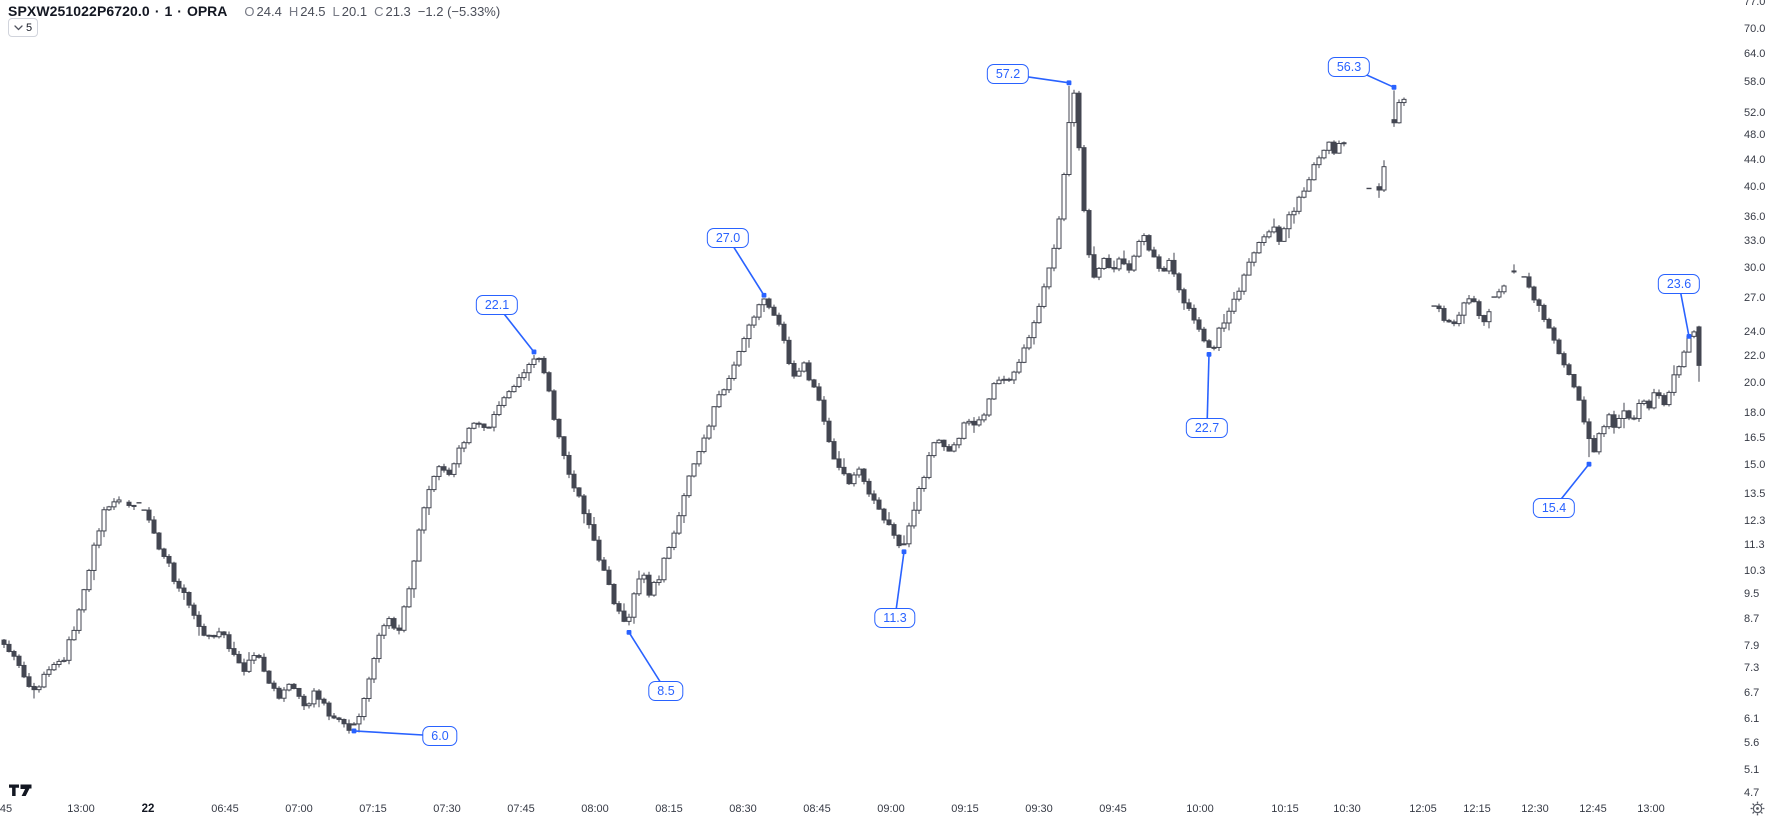 Image resolution: width=1778 pixels, height=825 pixels. Describe the element at coordinates (1752, 618) in the screenshot. I see `y-axis-label: 8.7` at that location.